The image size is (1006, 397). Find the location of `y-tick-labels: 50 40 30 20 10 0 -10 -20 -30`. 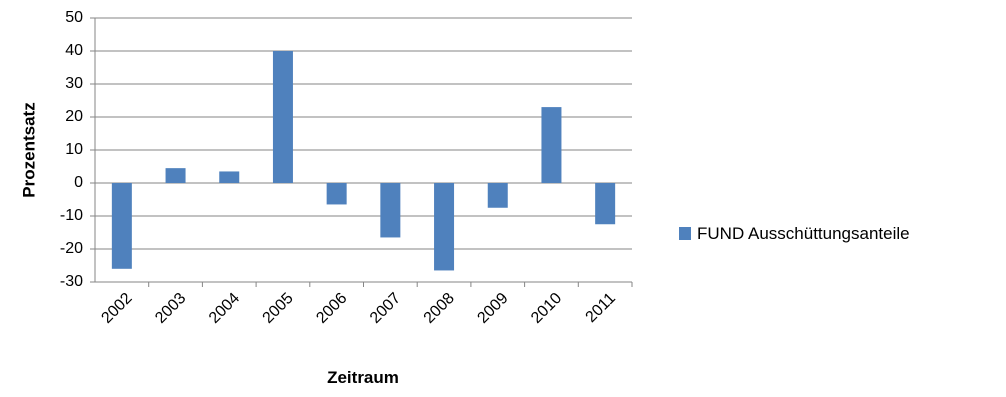

y-tick-labels: 50 40 30 20 10 0 -10 -20 -30 is located at coordinates (71, 149).